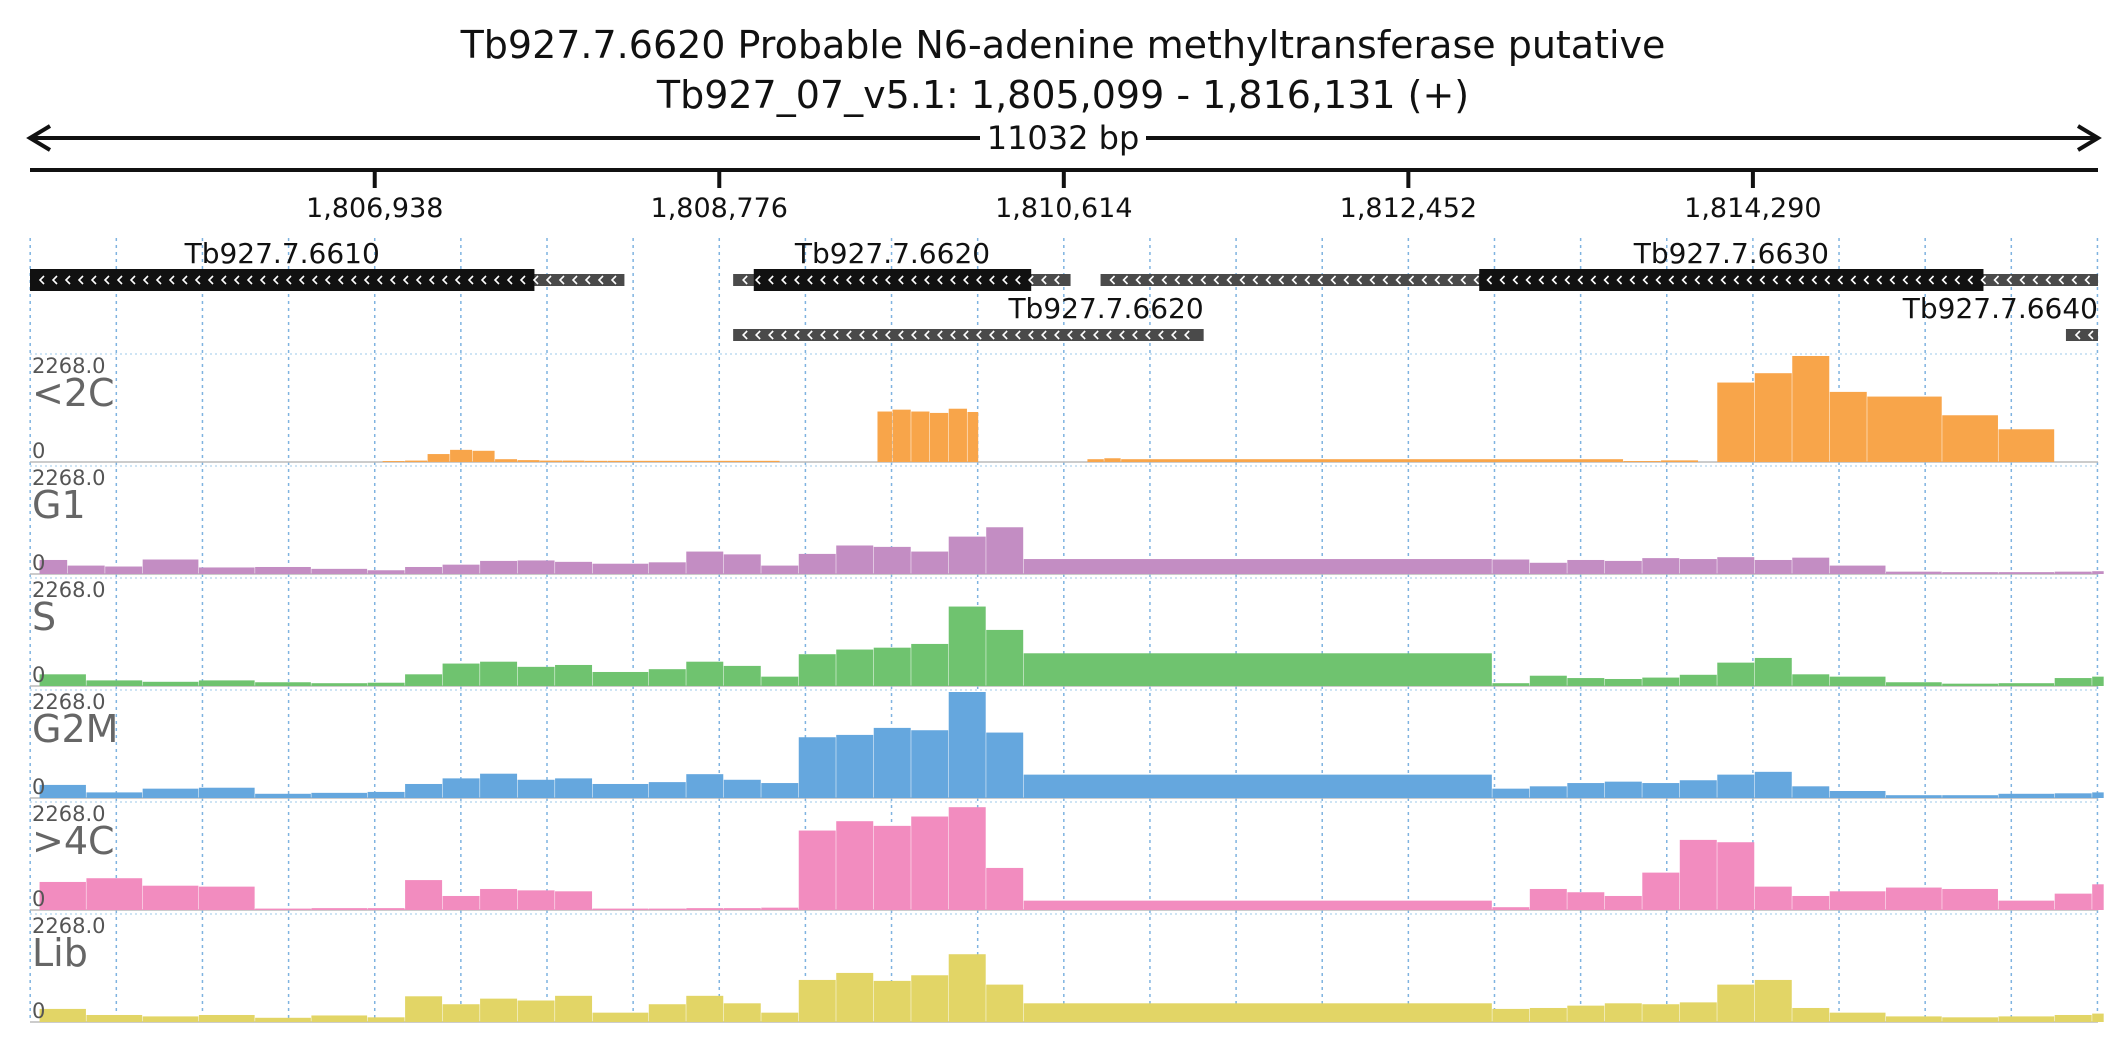 This screenshot has height=1058, width=2126. I want to click on gene-feature: Tb927.7.6620, so click(902, 264).